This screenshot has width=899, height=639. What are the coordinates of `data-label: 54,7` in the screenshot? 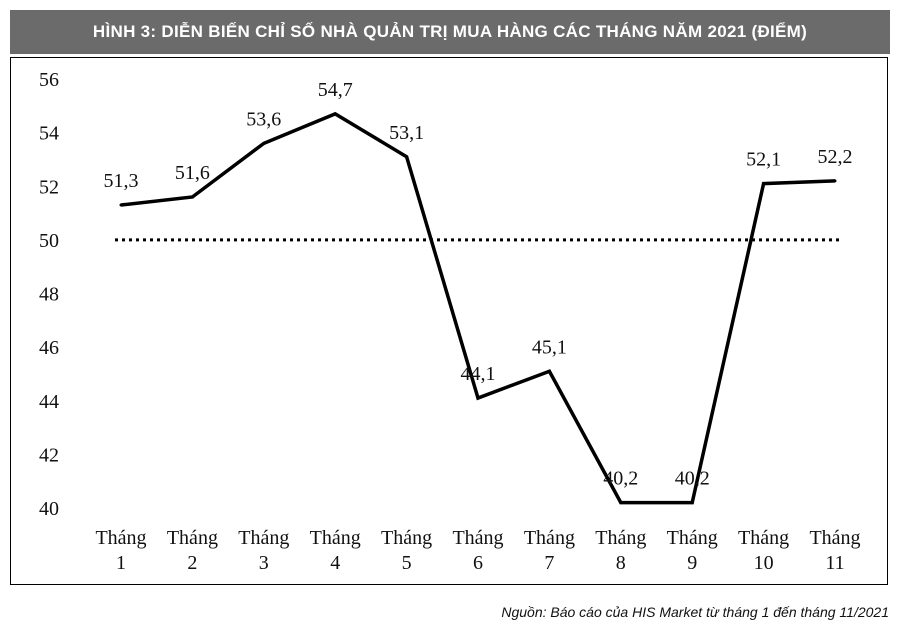 It's located at (335, 90).